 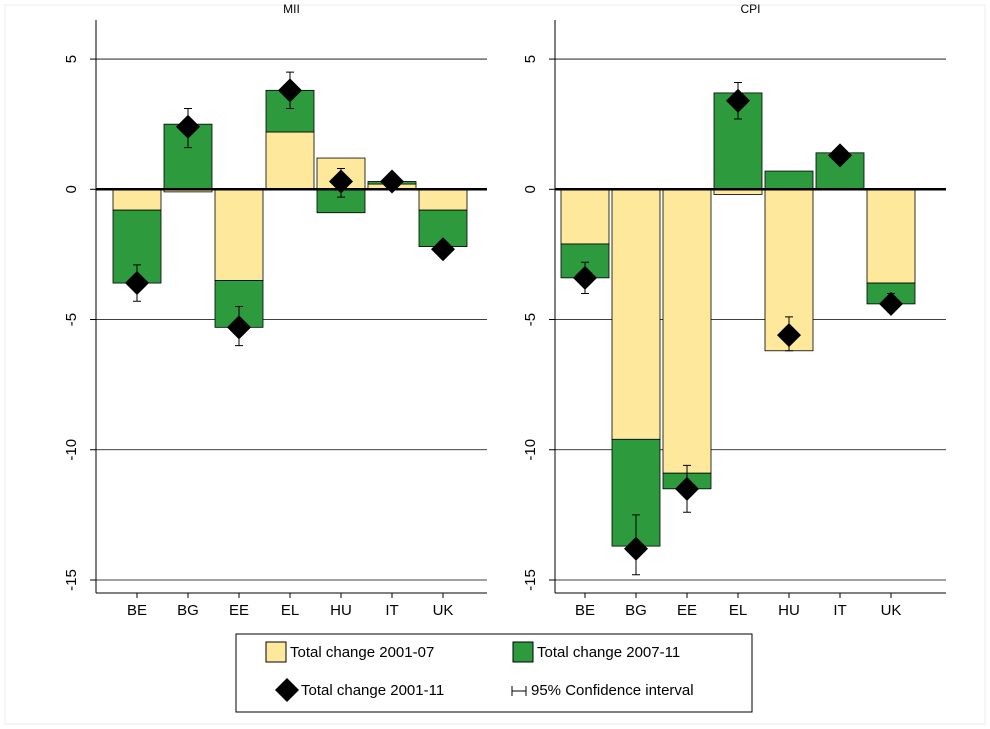 I want to click on panel-title: CPI, so click(x=750, y=9).